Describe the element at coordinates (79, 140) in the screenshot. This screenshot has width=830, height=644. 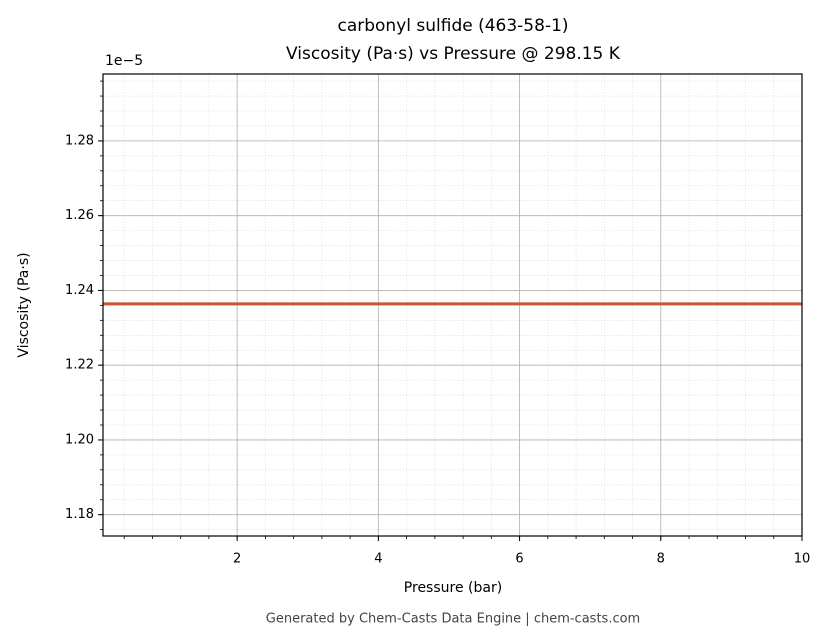
I see `y-tick-label: 1.28` at that location.